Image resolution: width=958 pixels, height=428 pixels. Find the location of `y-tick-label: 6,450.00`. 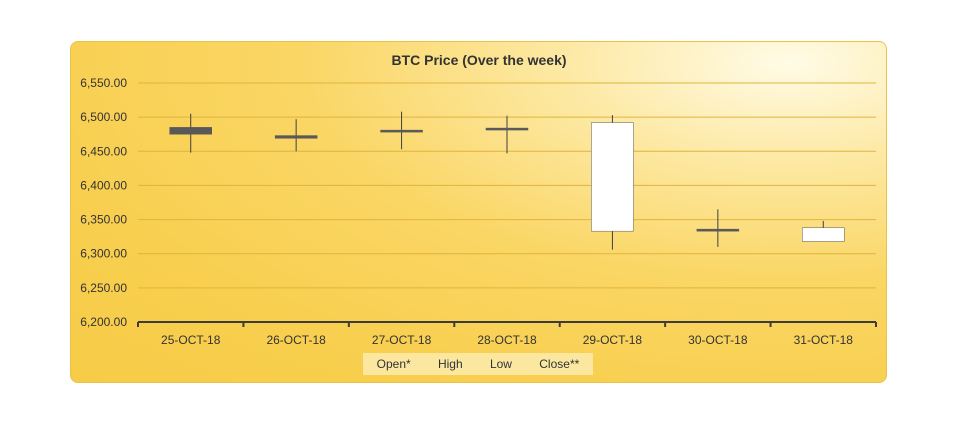

y-tick-label: 6,450.00 is located at coordinates (103, 151).